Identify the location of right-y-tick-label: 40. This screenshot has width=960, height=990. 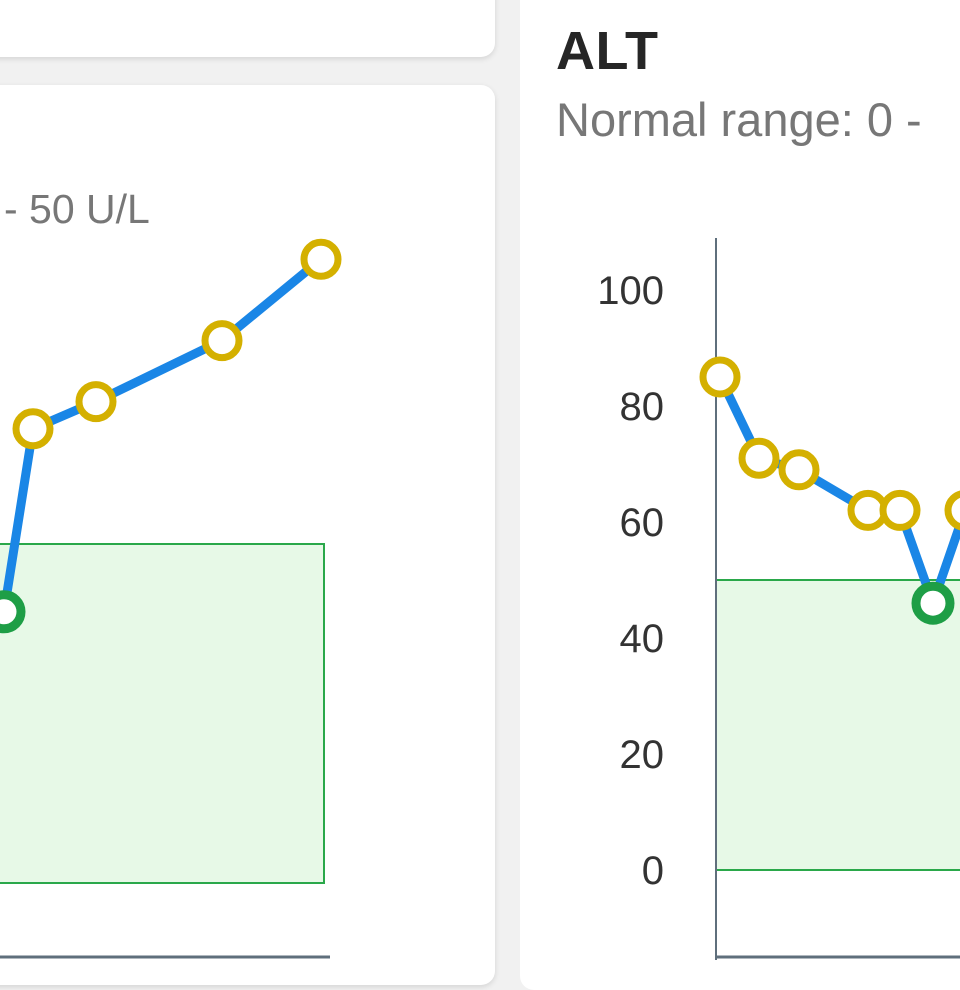
(642, 639).